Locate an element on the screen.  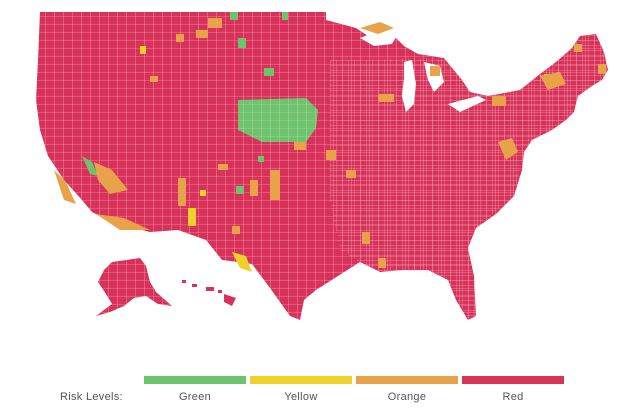
lake-michigan is located at coordinates (409, 86).